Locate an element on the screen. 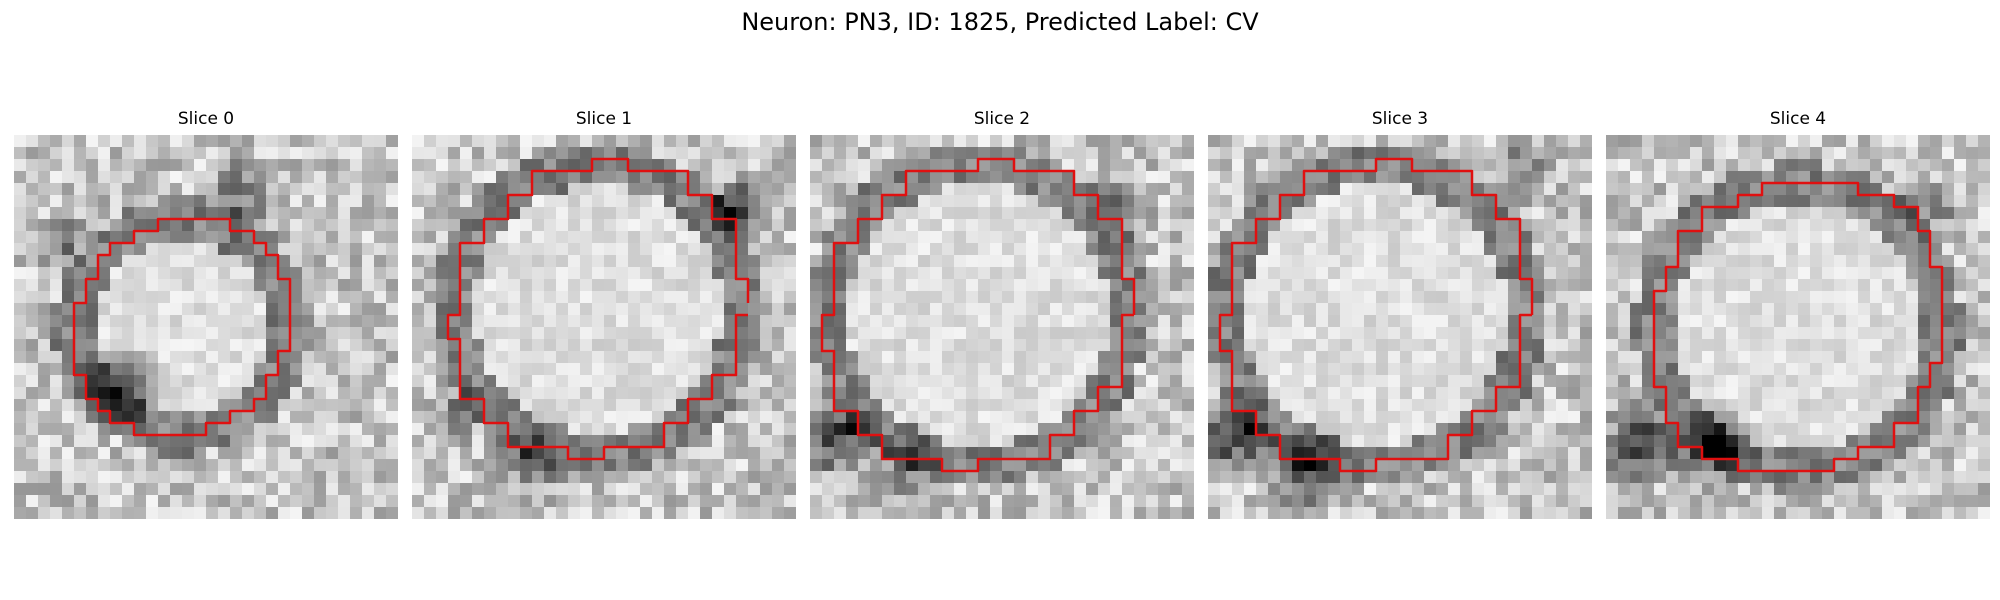  slice-panel-2: Slice 2 is located at coordinates (1002, 313).